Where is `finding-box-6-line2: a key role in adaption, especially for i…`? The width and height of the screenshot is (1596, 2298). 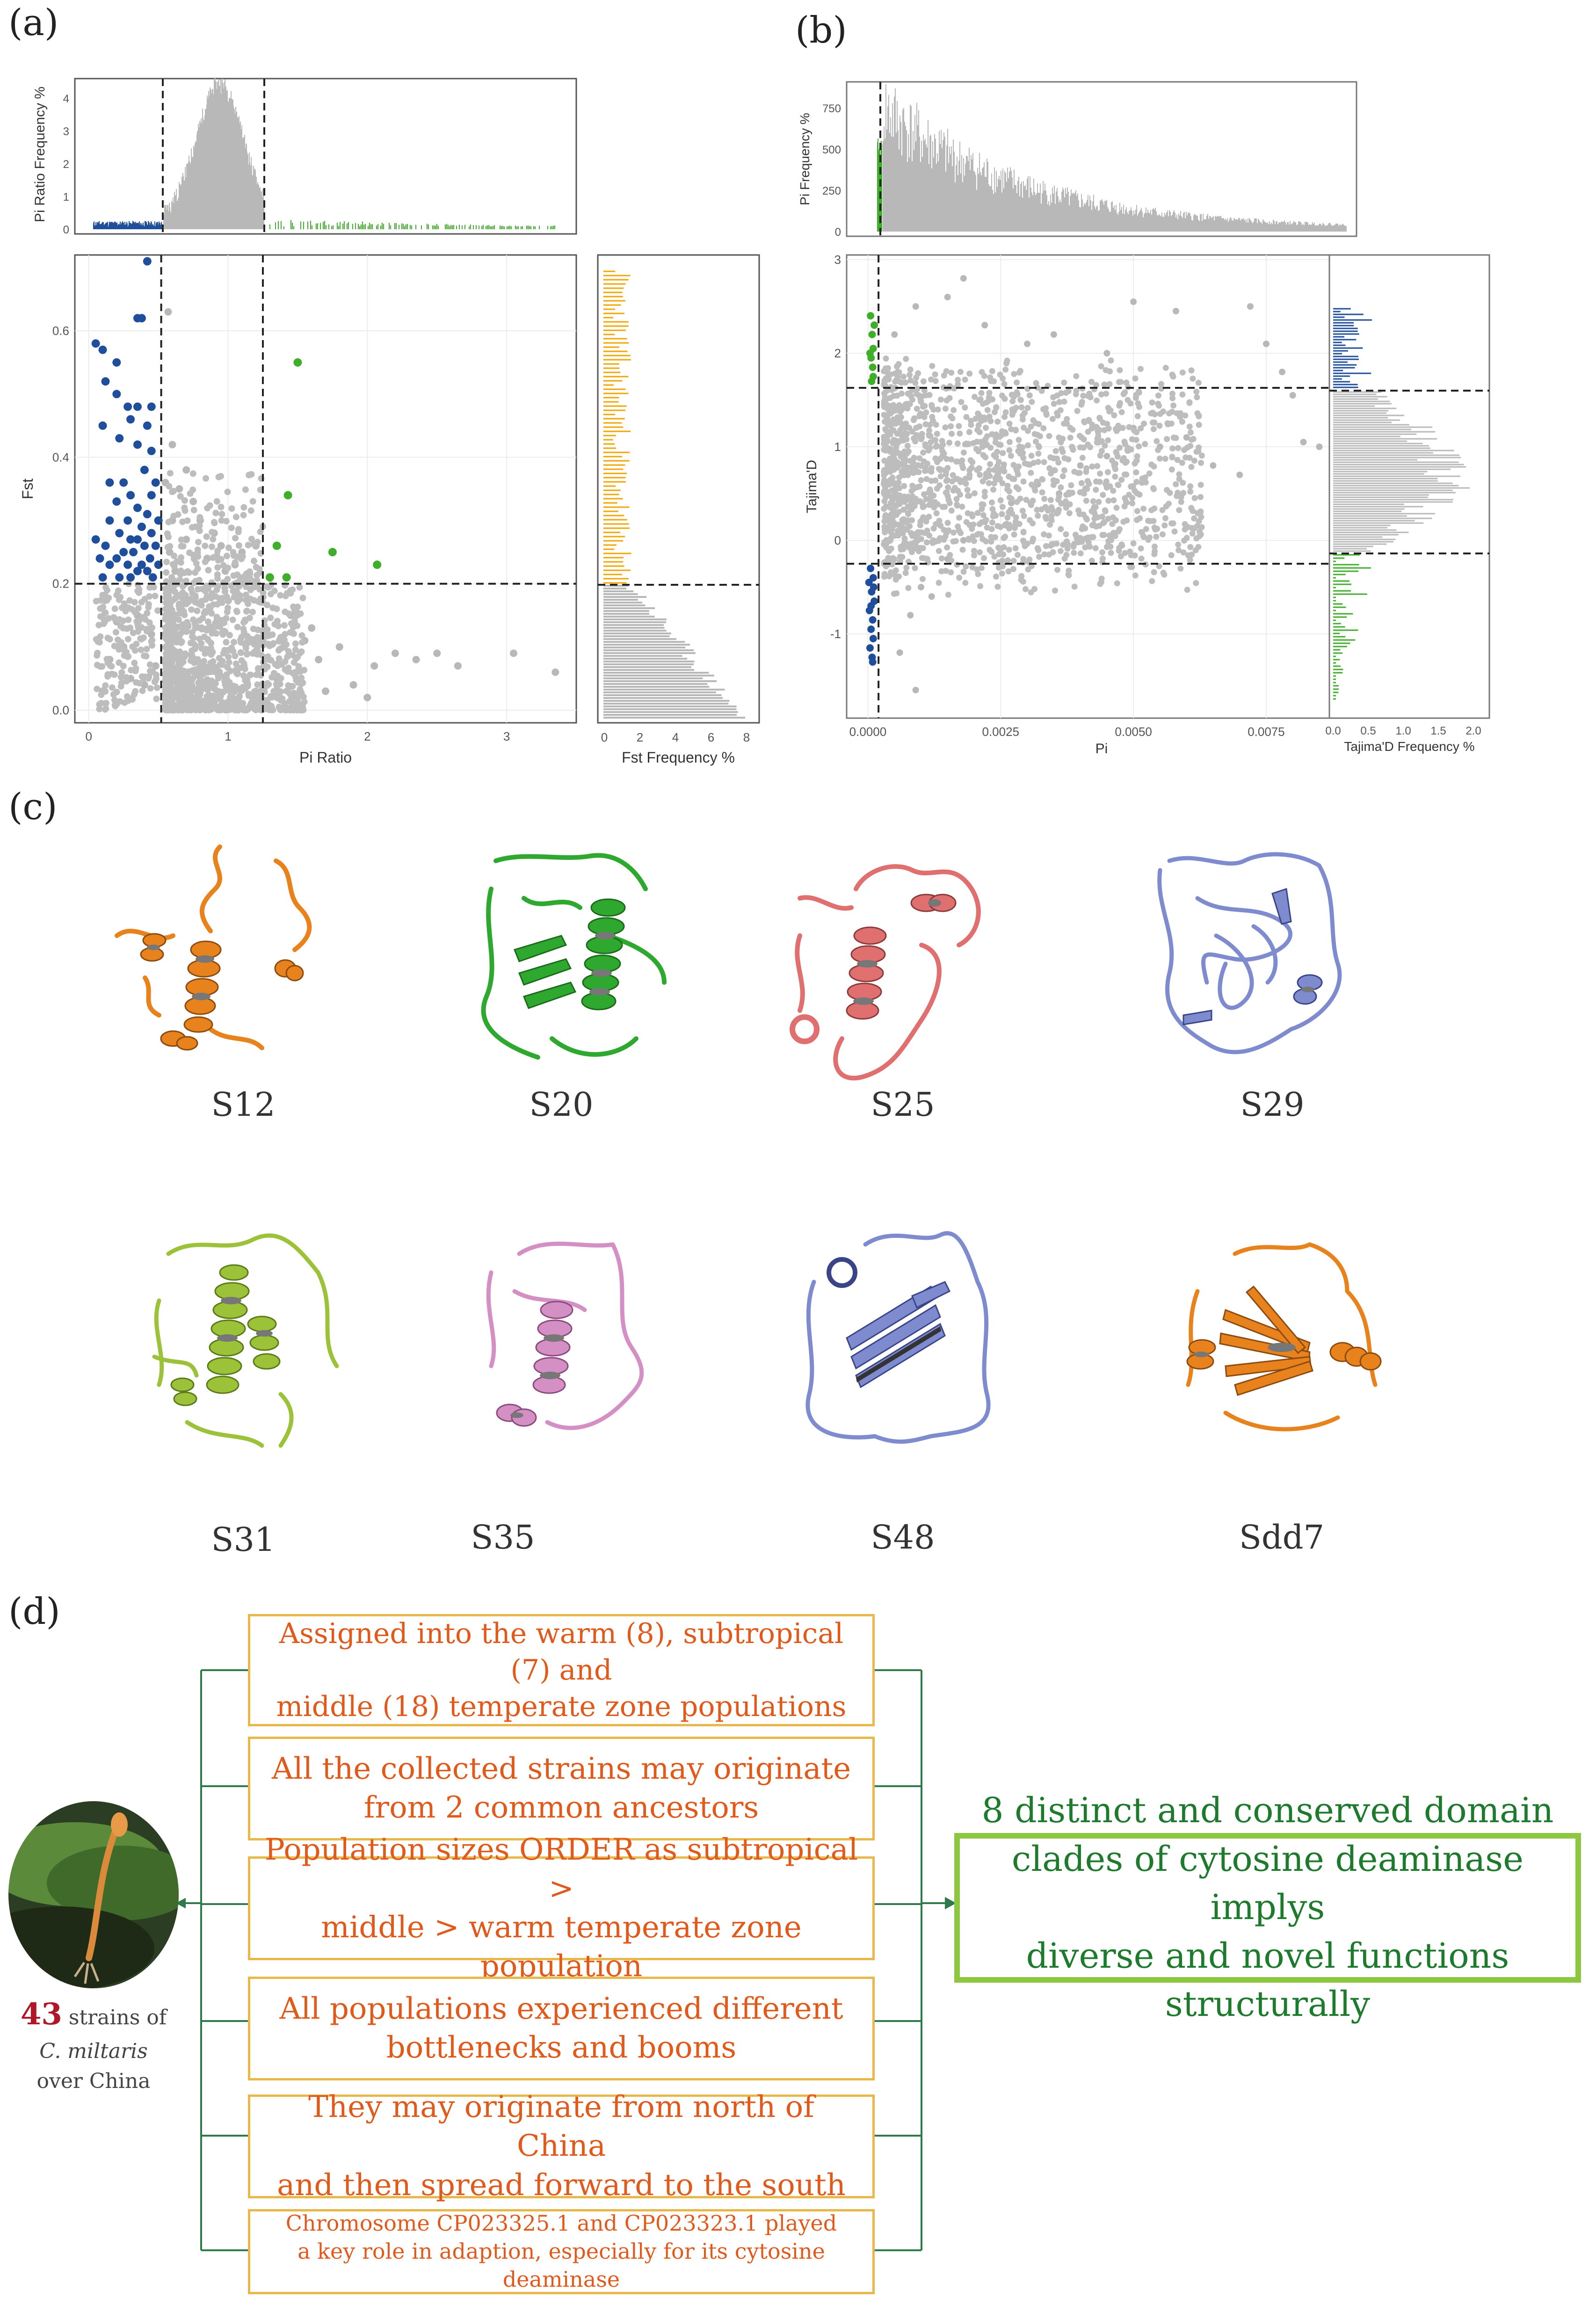 finding-box-6-line2: a key role in adaption, especially for i… is located at coordinates (561, 2265).